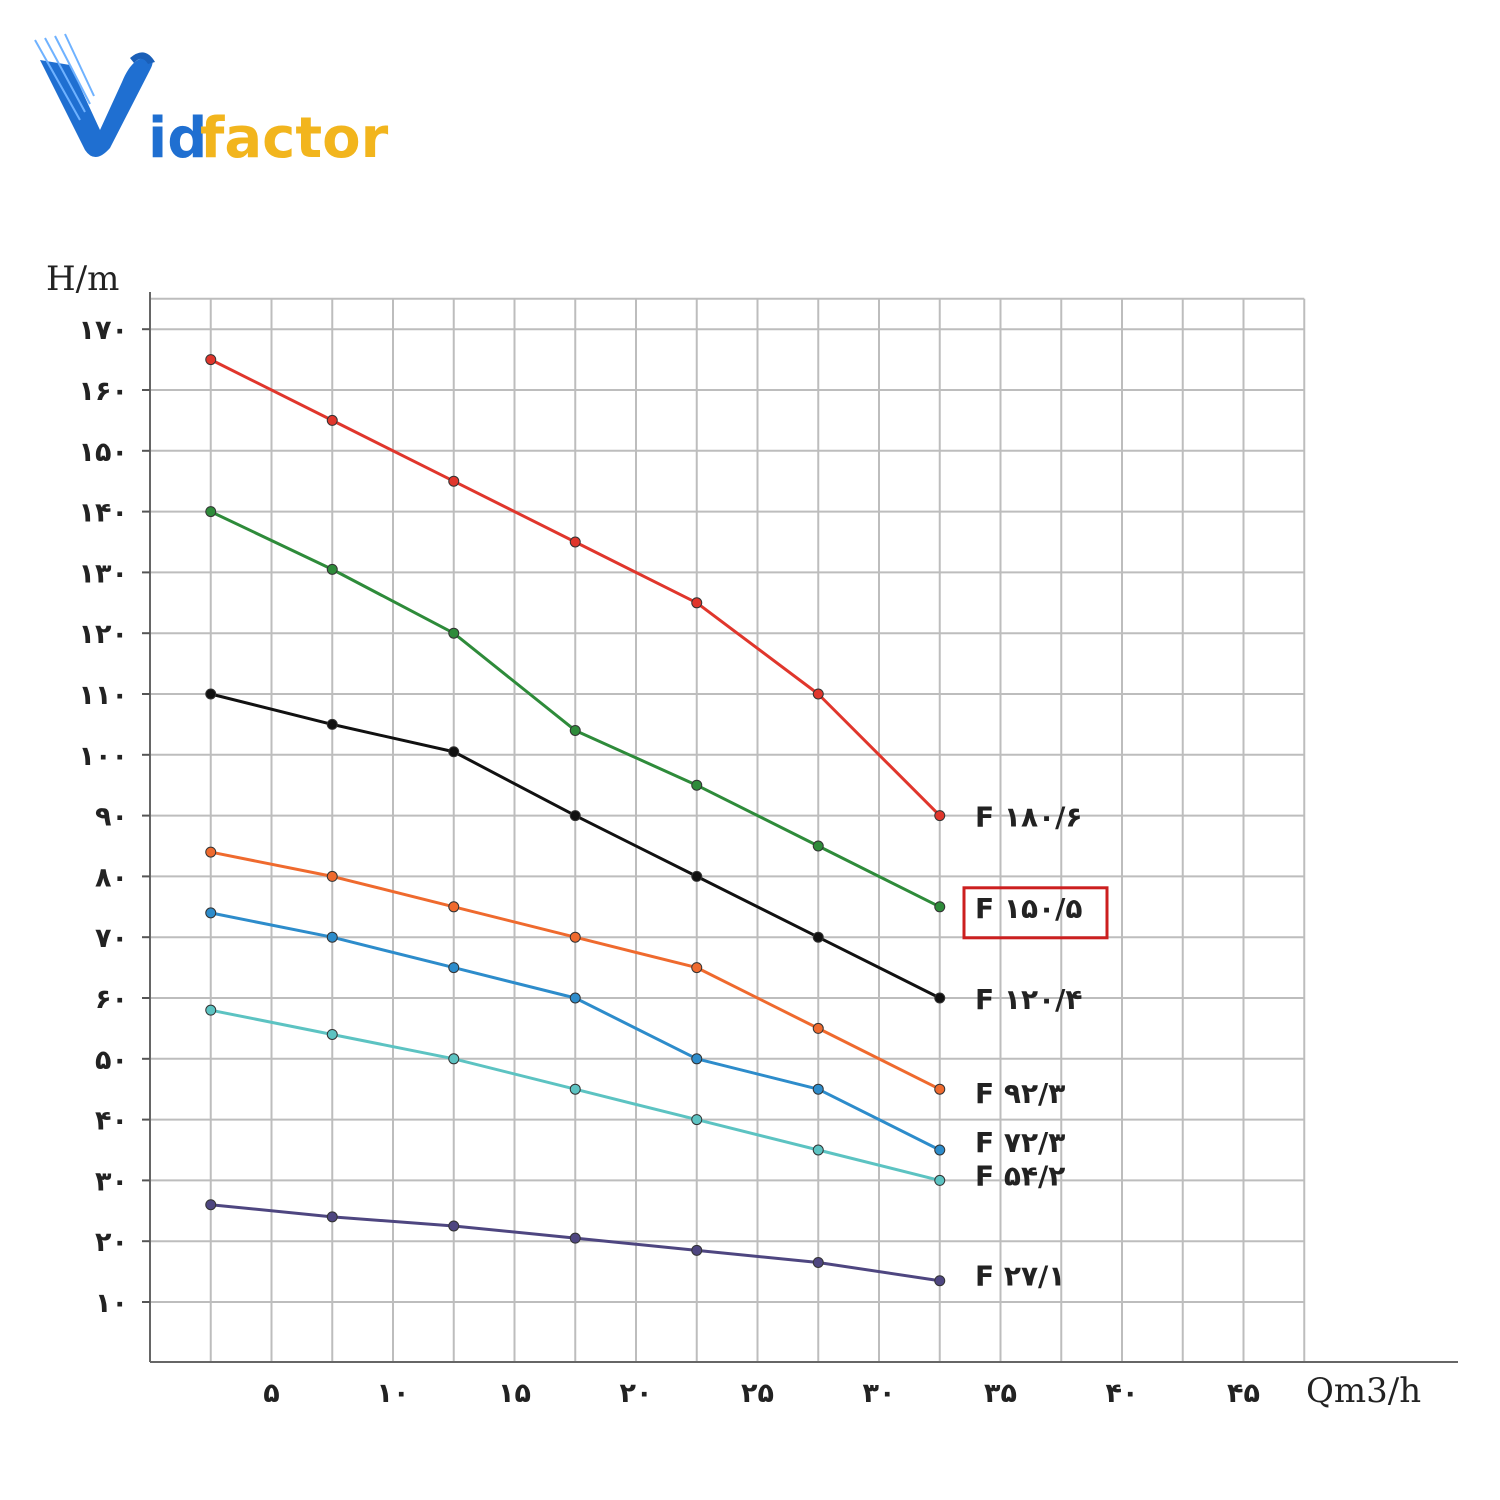 This screenshot has width=1500, height=1500. What do you see at coordinates (757, 1393) in the screenshot?
I see `x-tick-label: ۲۵` at bounding box center [757, 1393].